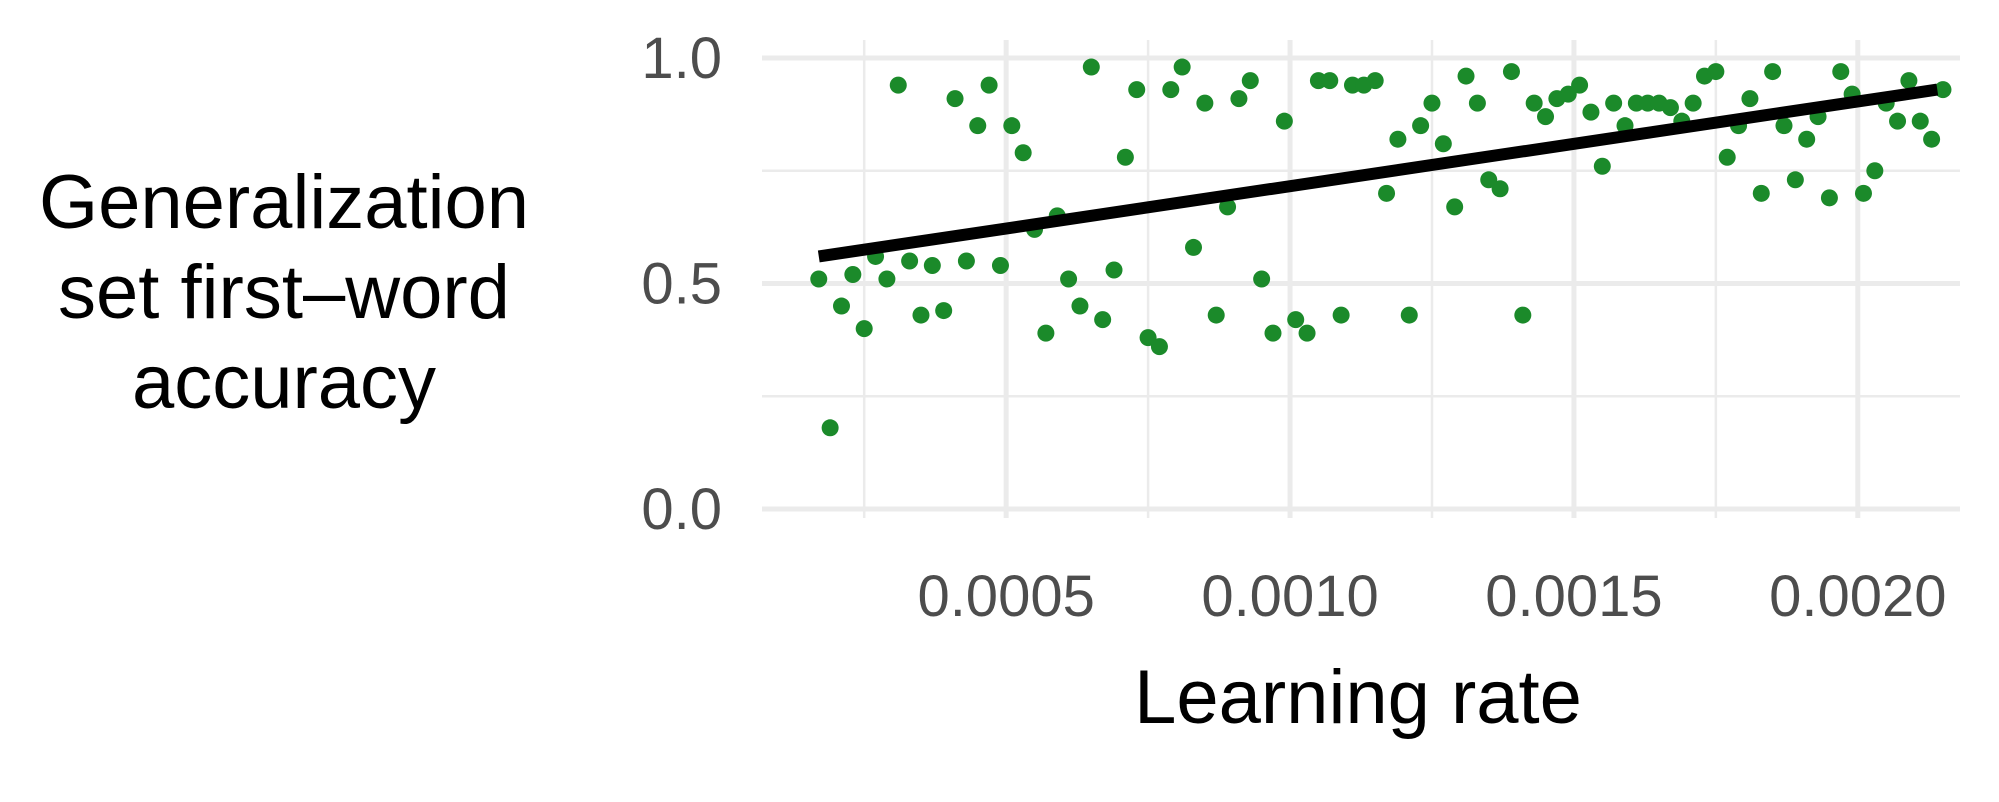 The image size is (1999, 802). I want to click on y-axis-label-line-2: set first–word, so click(284, 292).